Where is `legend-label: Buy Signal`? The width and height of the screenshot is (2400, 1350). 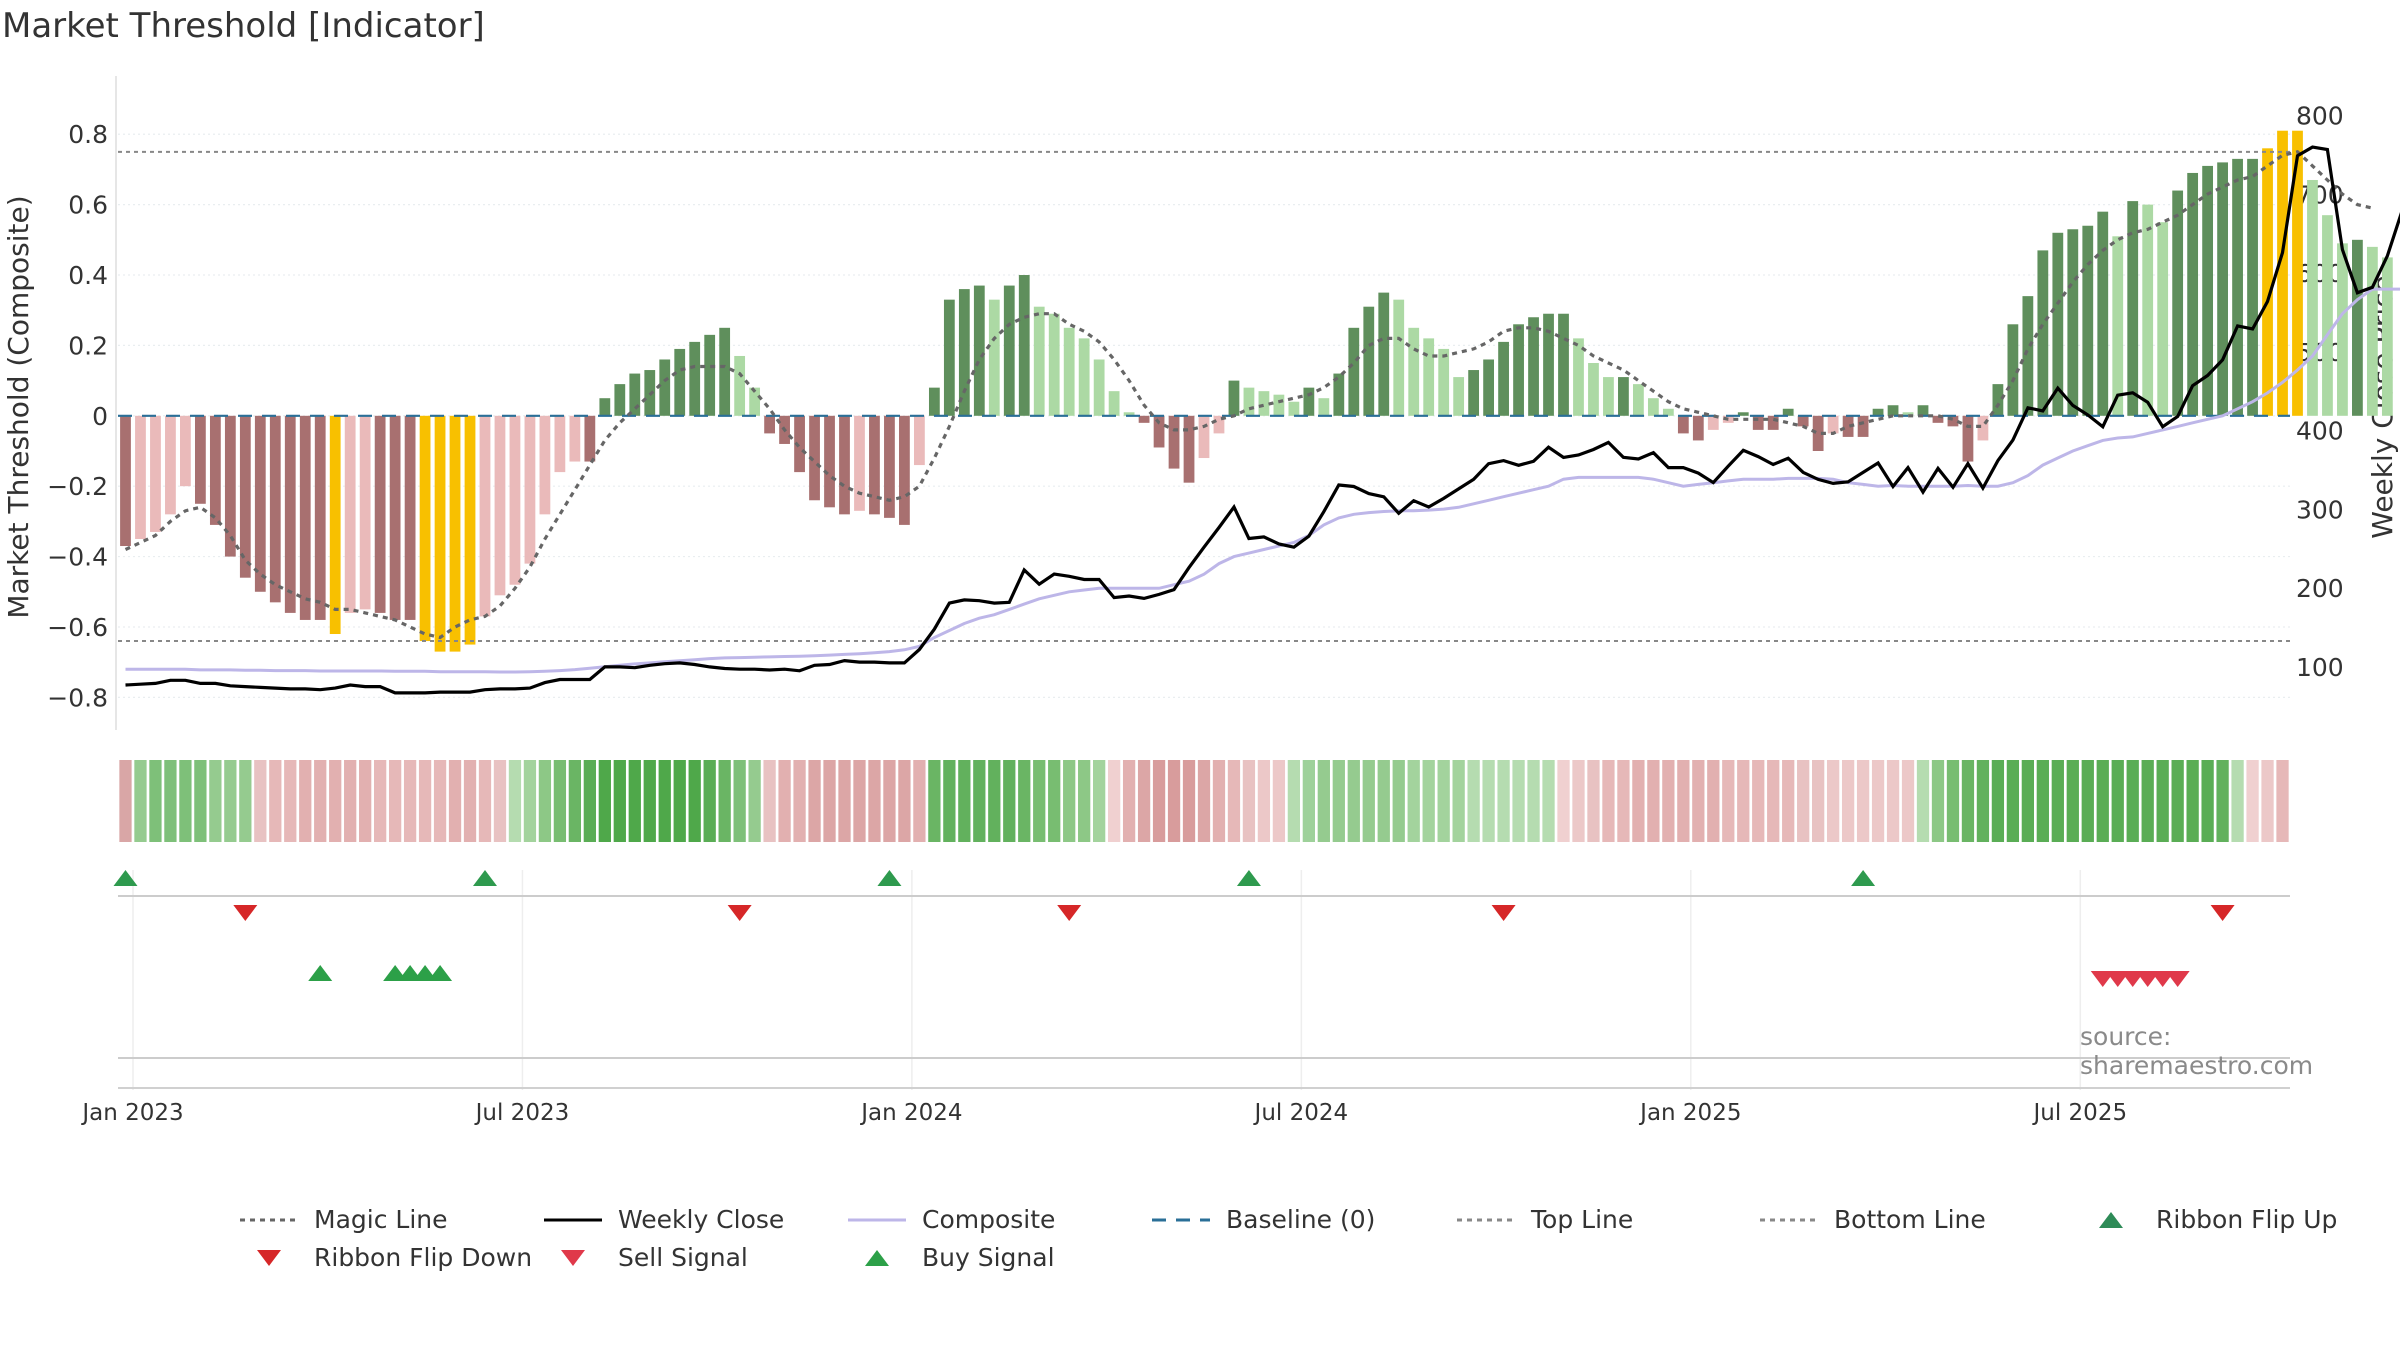
legend-label: Buy Signal is located at coordinates (988, 1257).